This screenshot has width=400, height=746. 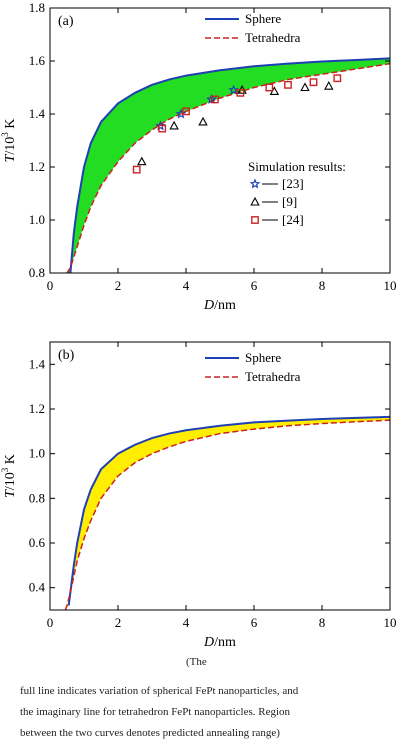 I want to click on simulation-markers, so click(x=237, y=124).